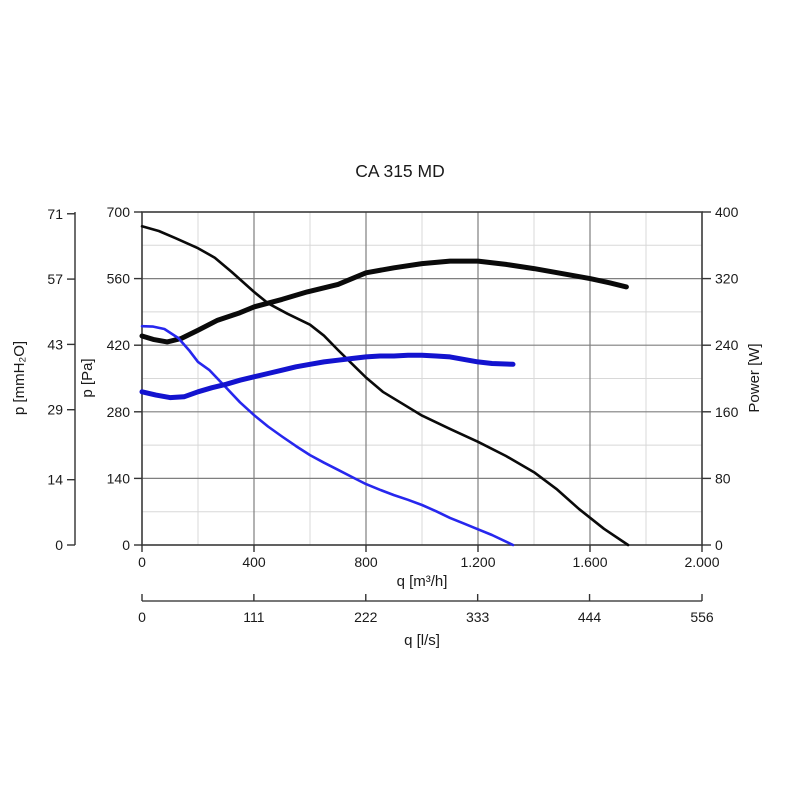  What do you see at coordinates (119, 478) in the screenshot?
I see `tick-label-pa: 140` at bounding box center [119, 478].